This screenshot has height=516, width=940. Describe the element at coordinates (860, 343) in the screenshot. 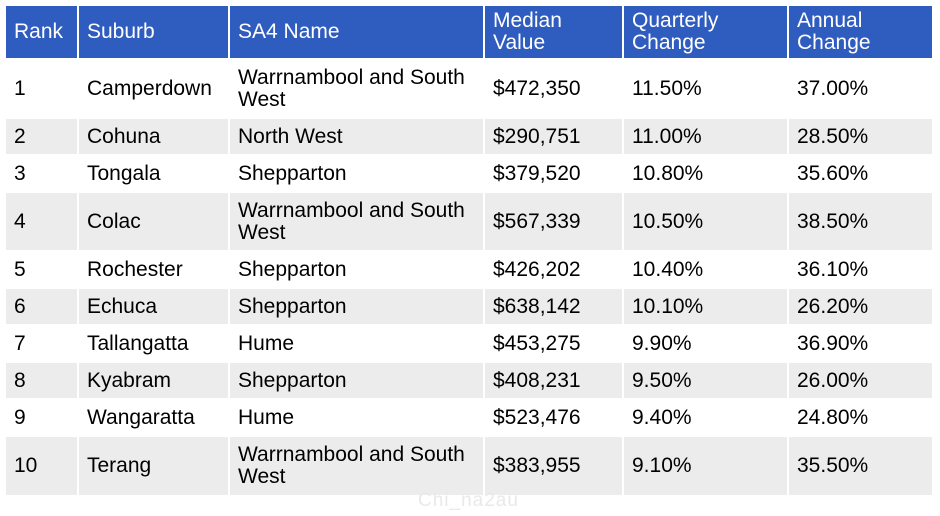

I see `cell-annual-change: 36.90%` at that location.